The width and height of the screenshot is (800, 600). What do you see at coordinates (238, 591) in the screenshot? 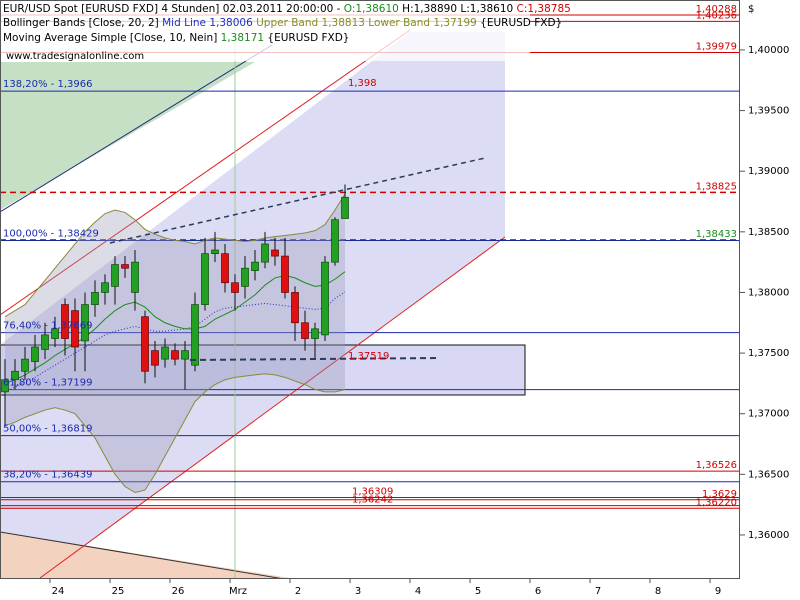
I see `x-tick-label: Mrz` at bounding box center [238, 591].